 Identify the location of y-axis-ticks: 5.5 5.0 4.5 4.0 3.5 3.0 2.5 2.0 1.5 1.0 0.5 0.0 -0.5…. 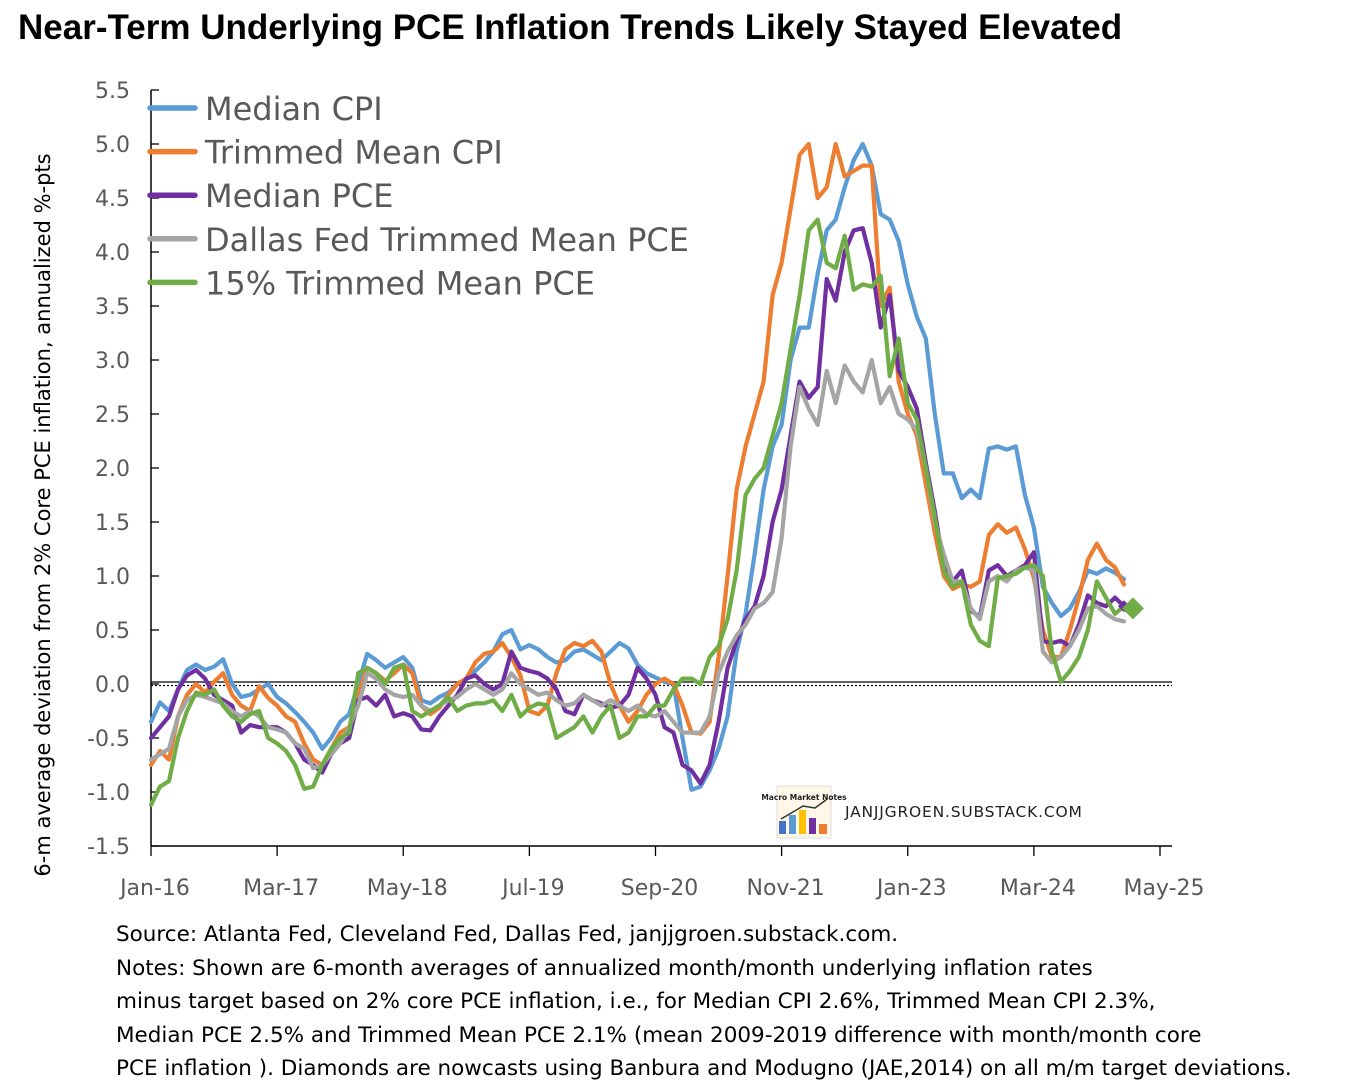
(123, 469).